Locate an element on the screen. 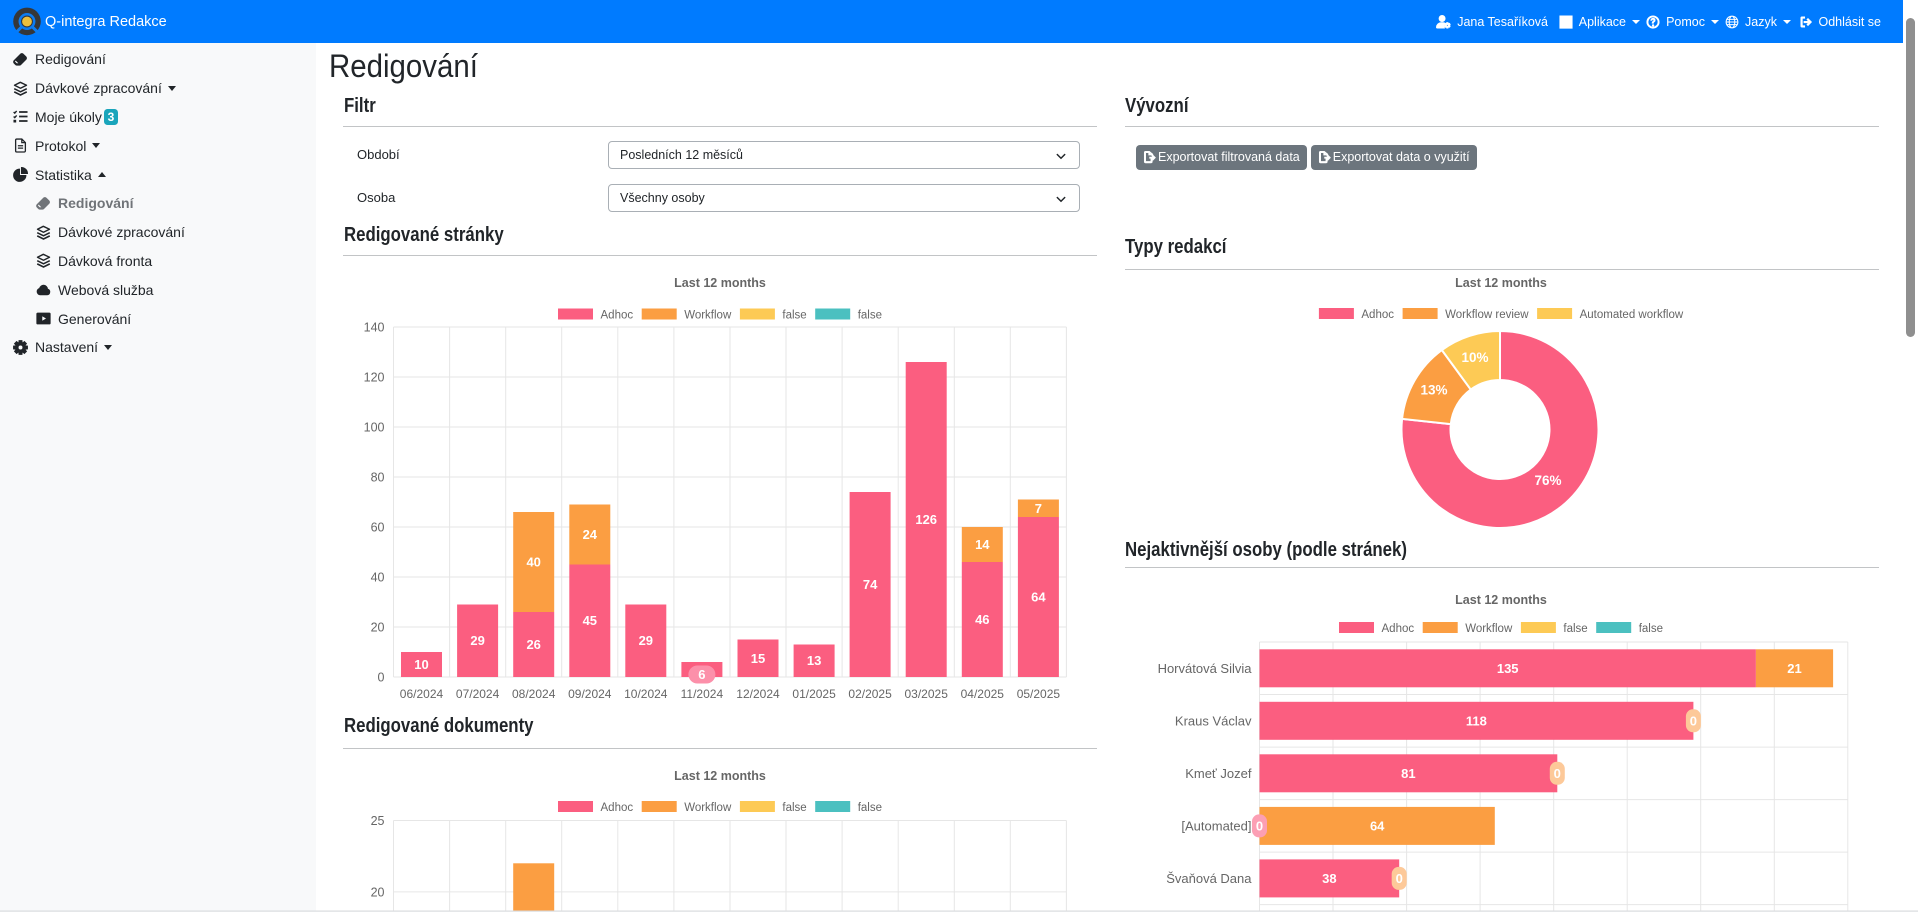 Image resolution: width=1918 pixels, height=913 pixels. svg-text: 05/2025 is located at coordinates (1039, 694).